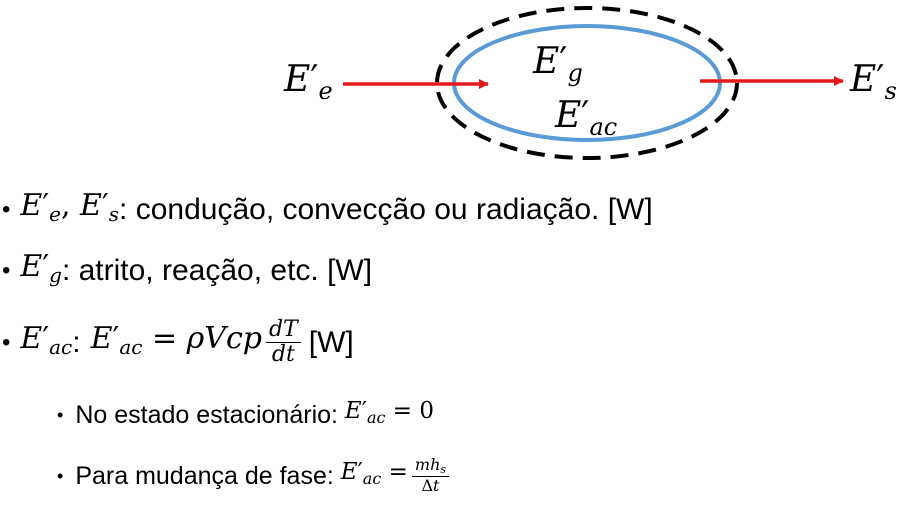  What do you see at coordinates (390, 209) in the screenshot?
I see `bullet-text: condução, convecção ou radiação. [W]` at bounding box center [390, 209].